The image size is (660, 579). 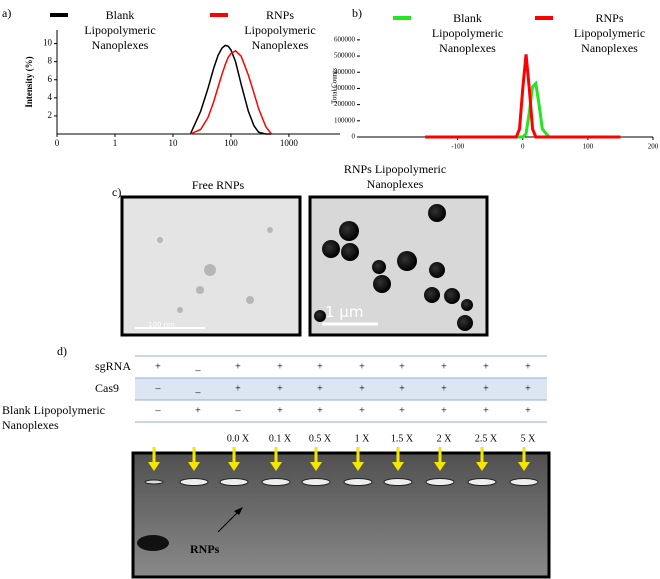 What do you see at coordinates (402, 438) in the screenshot?
I see `ratio-label: 1.5 X` at bounding box center [402, 438].